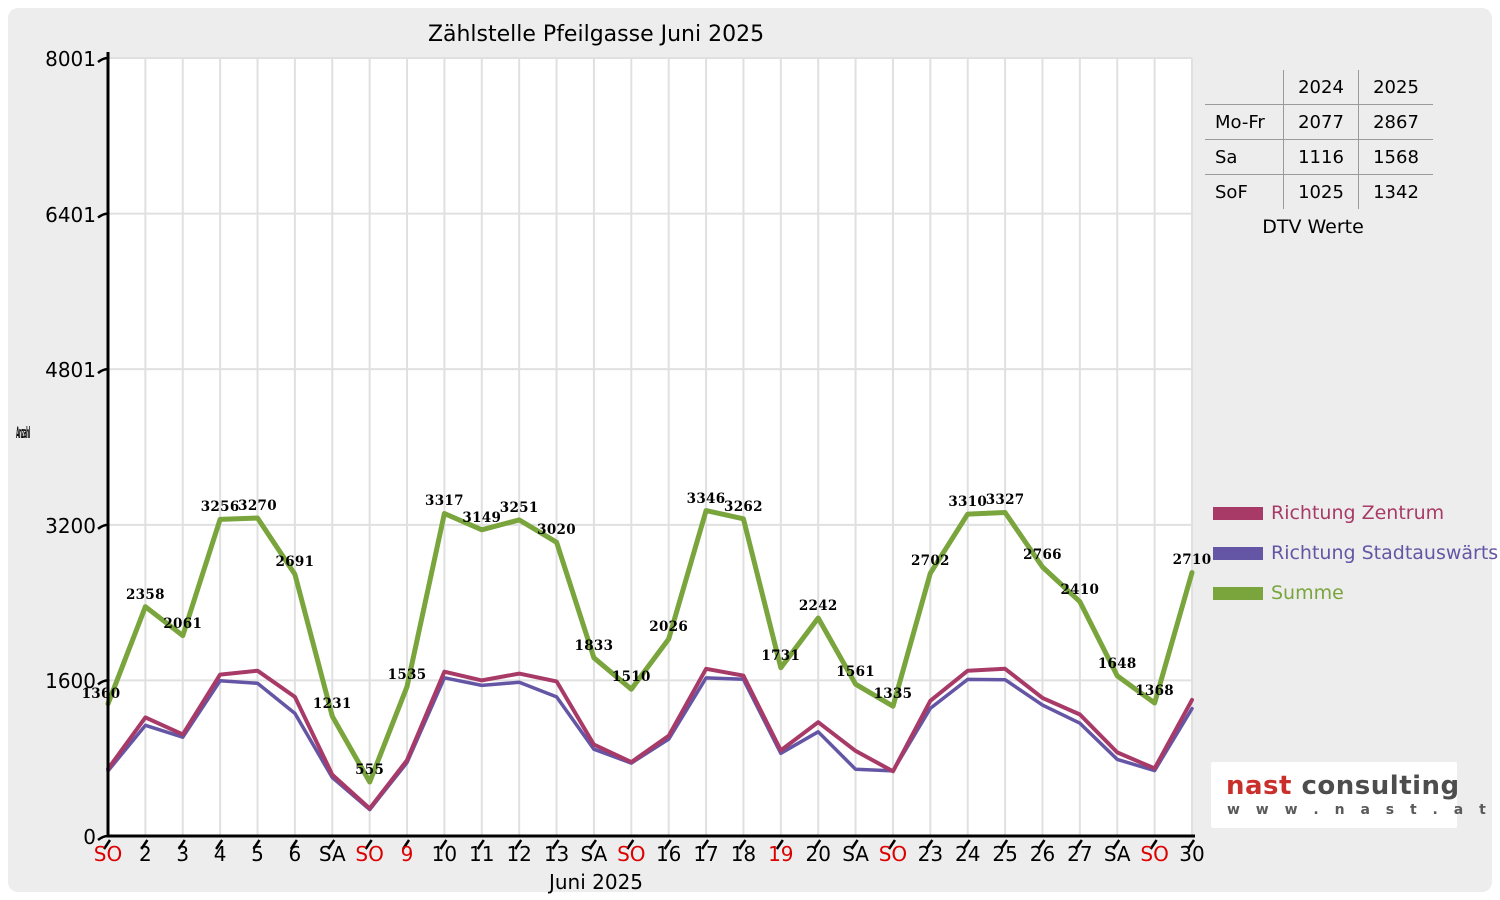 The image size is (1500, 900). I want to click on logo-wordmark: nast consulting, so click(1343, 786).